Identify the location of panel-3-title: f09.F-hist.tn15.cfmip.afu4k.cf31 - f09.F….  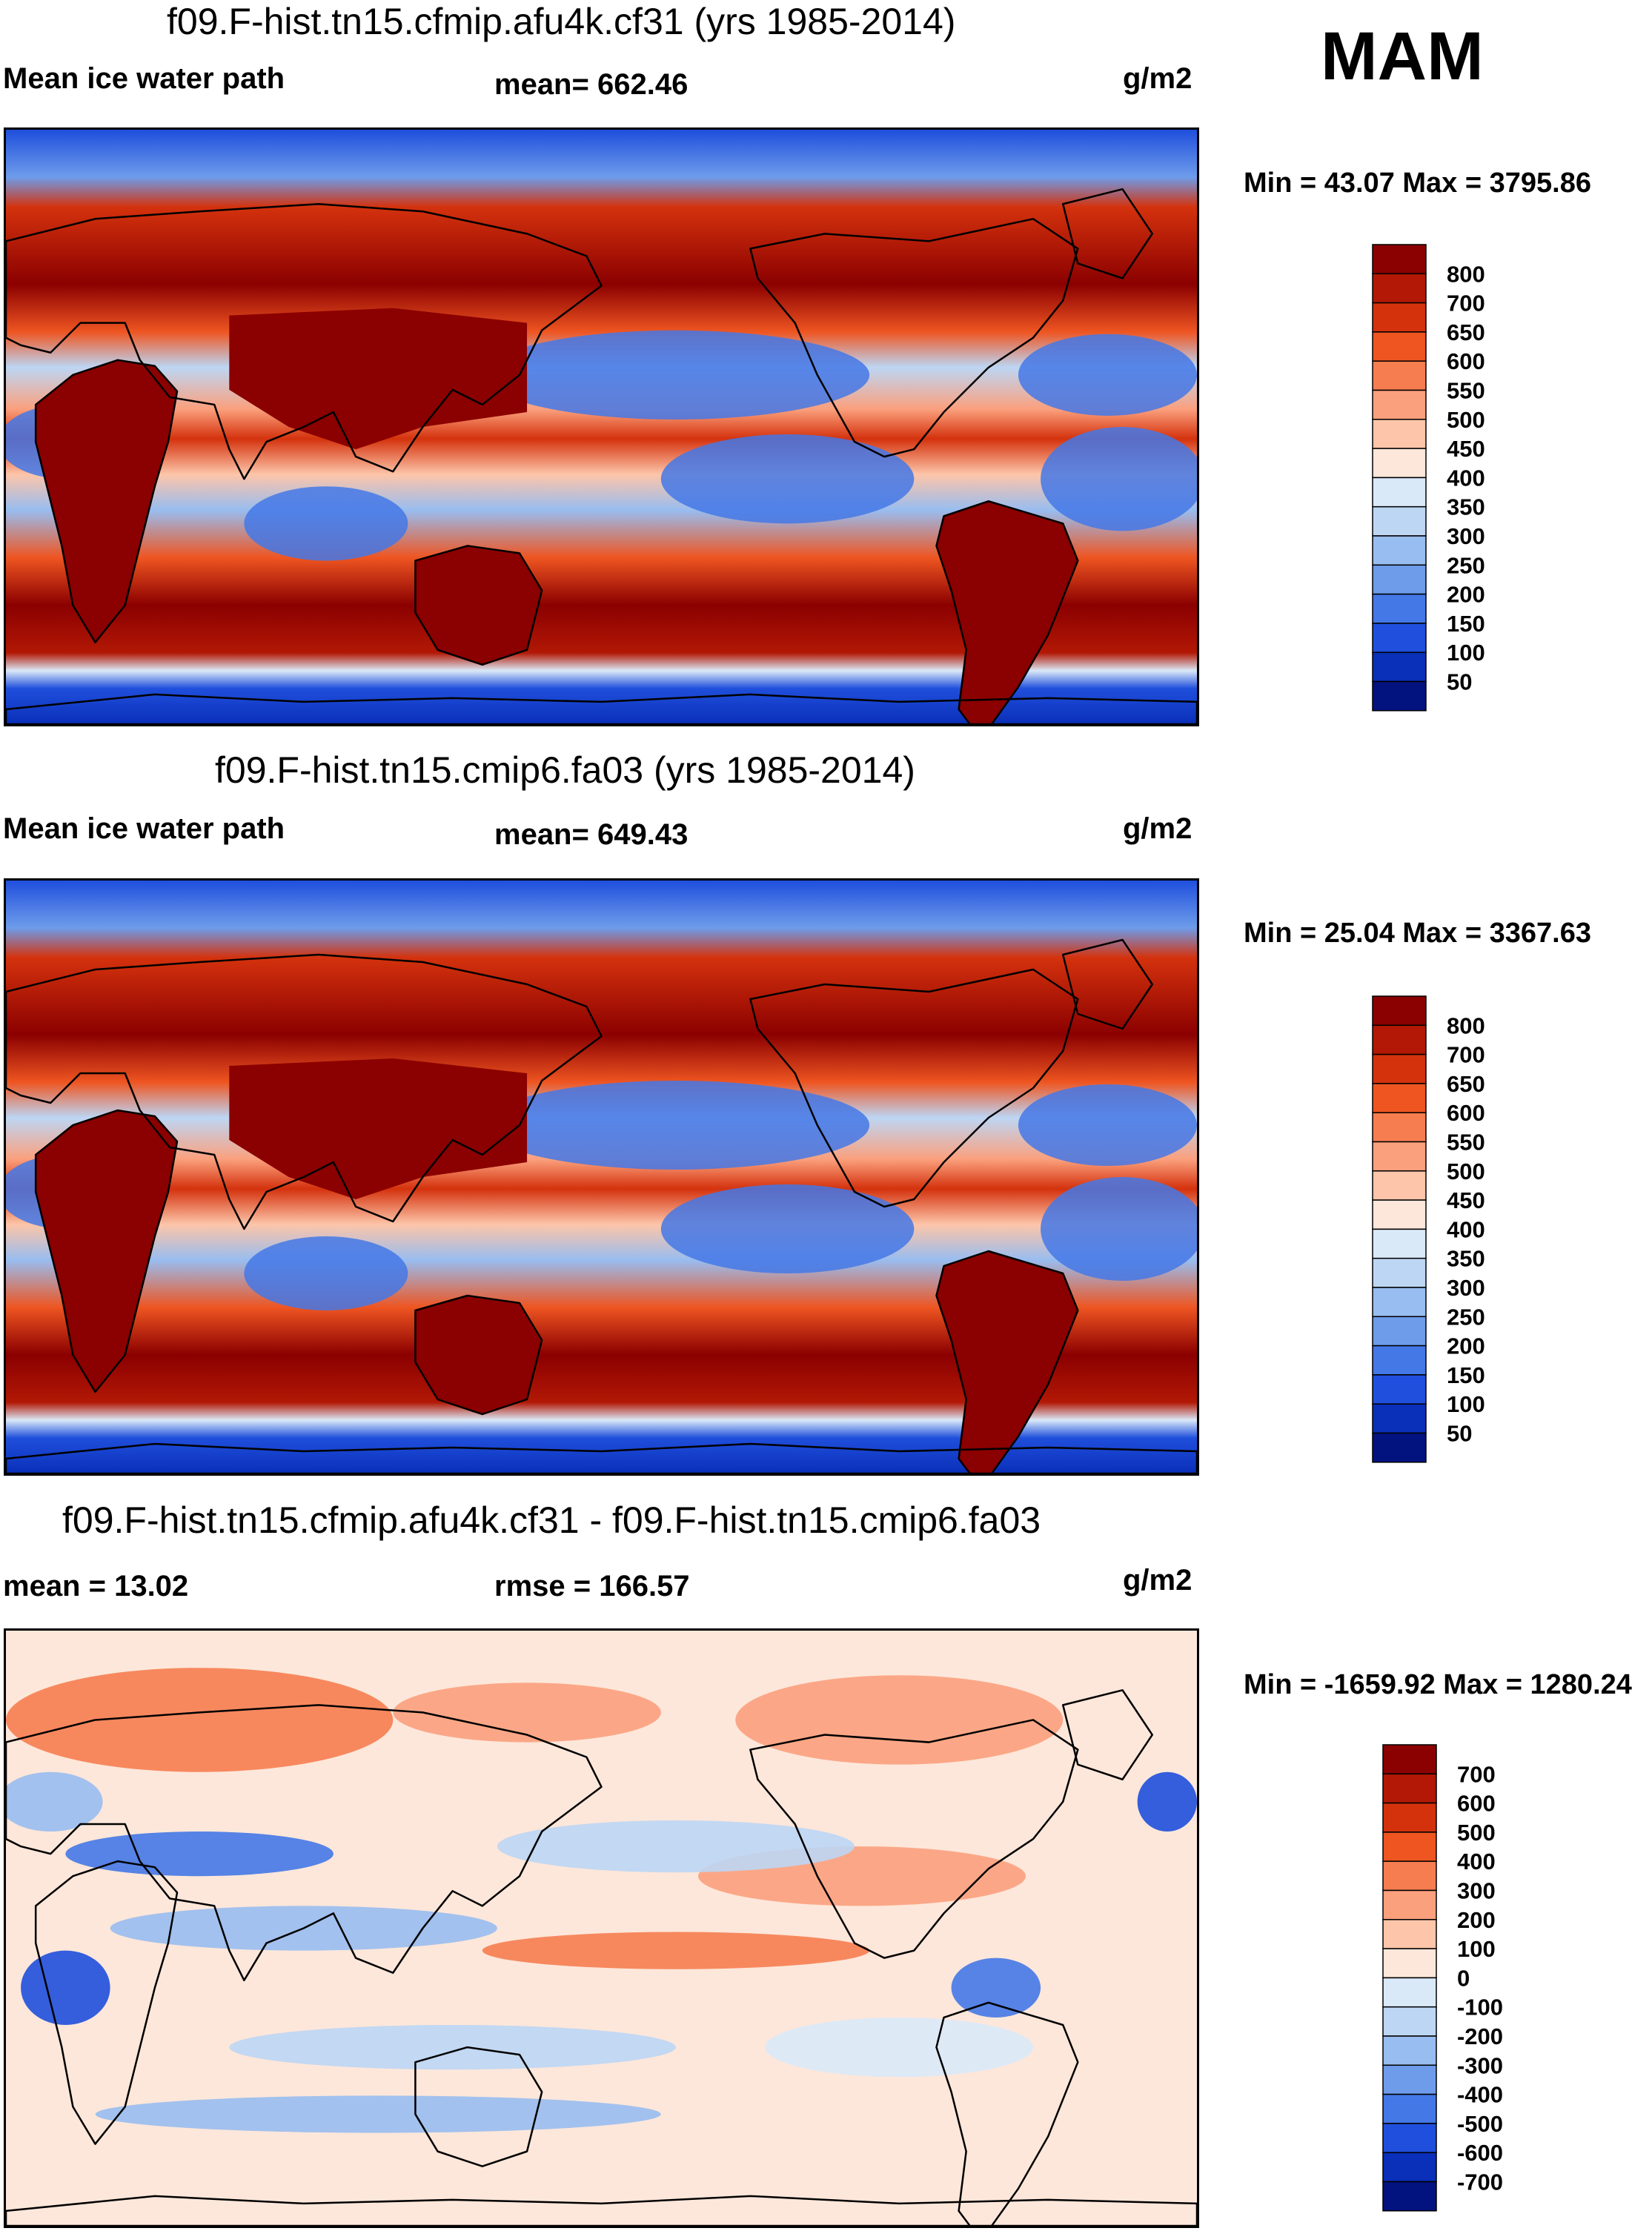
(551, 1520).